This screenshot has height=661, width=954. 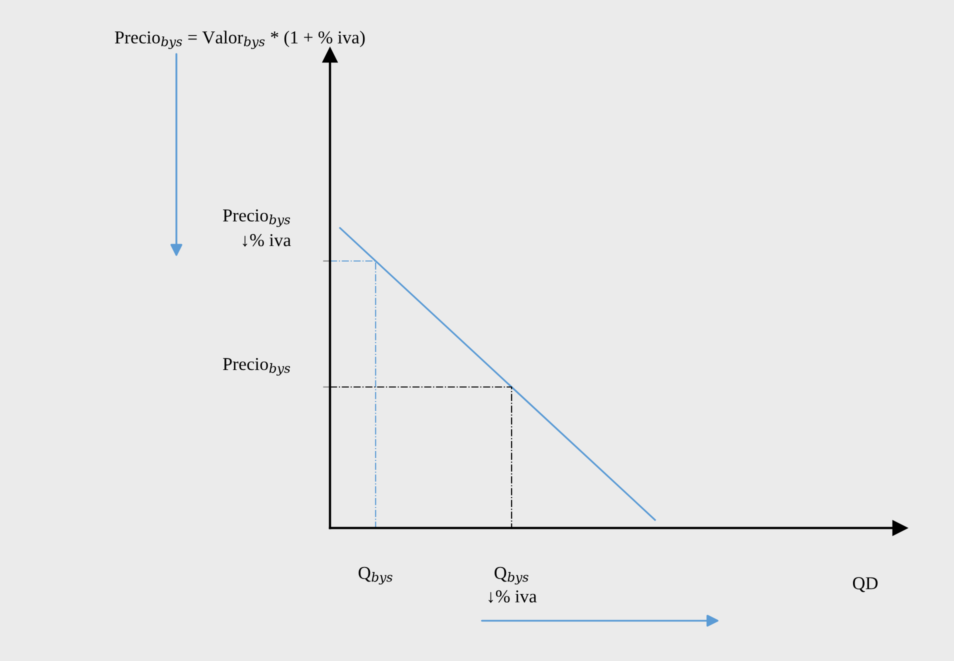 What do you see at coordinates (375, 575) in the screenshot?
I see `text: Q$_{bys}$` at bounding box center [375, 575].